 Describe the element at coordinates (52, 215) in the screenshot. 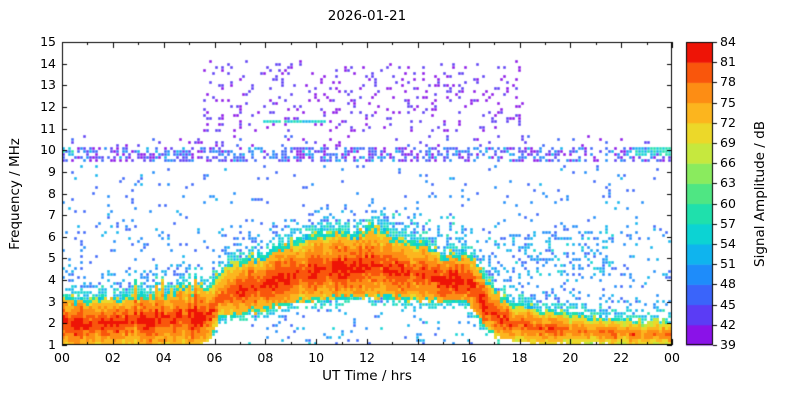

I see `y-tick-label: 7` at that location.